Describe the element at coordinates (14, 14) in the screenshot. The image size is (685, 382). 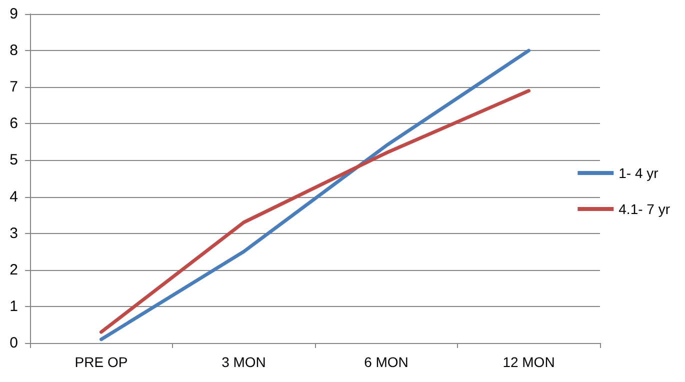
I see `y-tick-label: 9` at that location.